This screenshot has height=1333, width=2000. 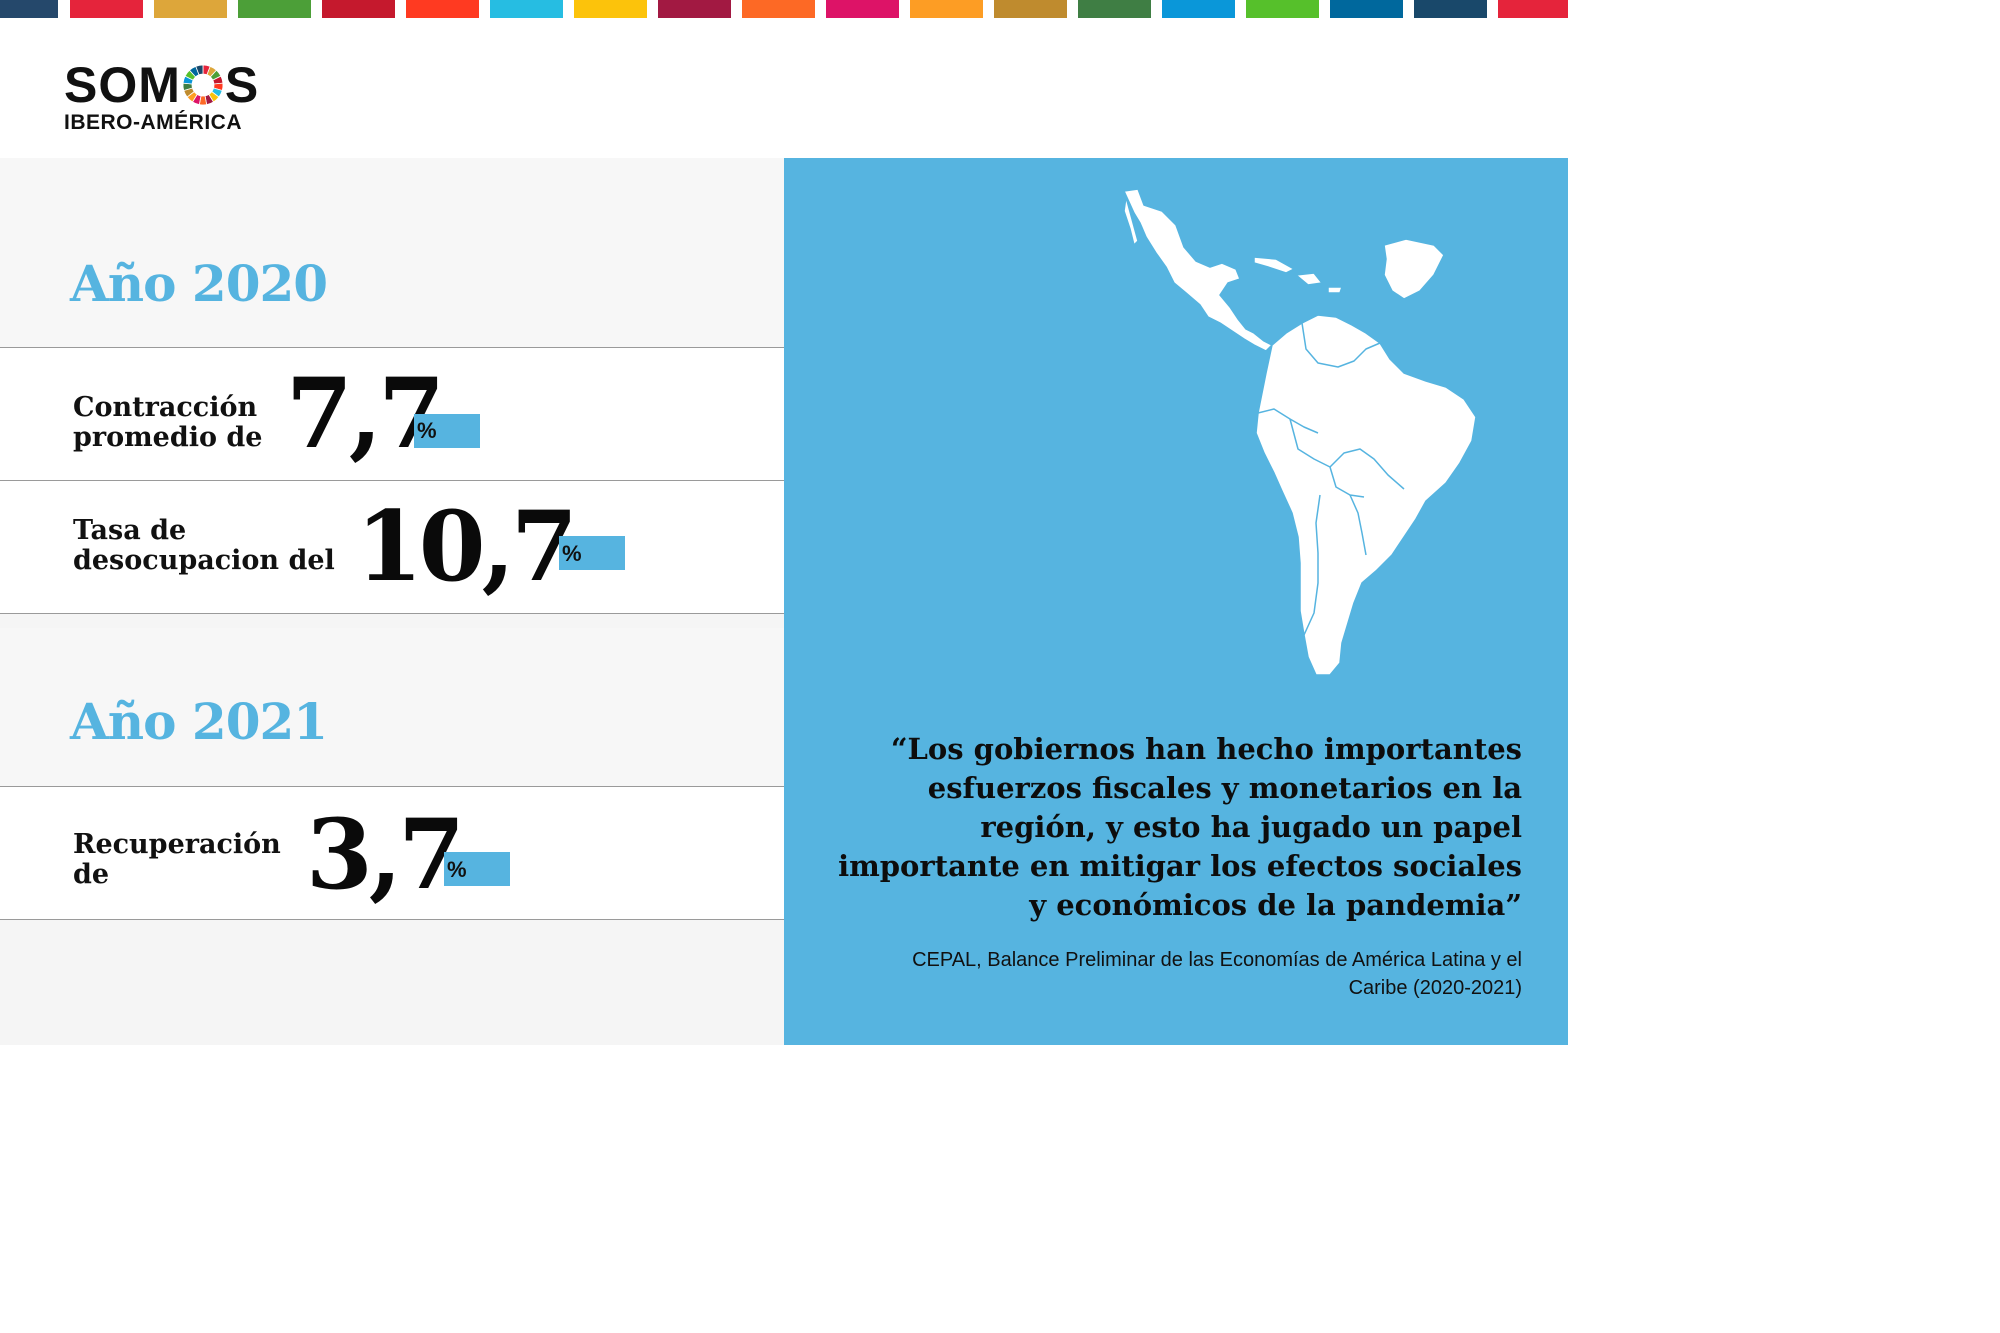 I want to click on sdg-color-strip, so click(x=784, y=9).